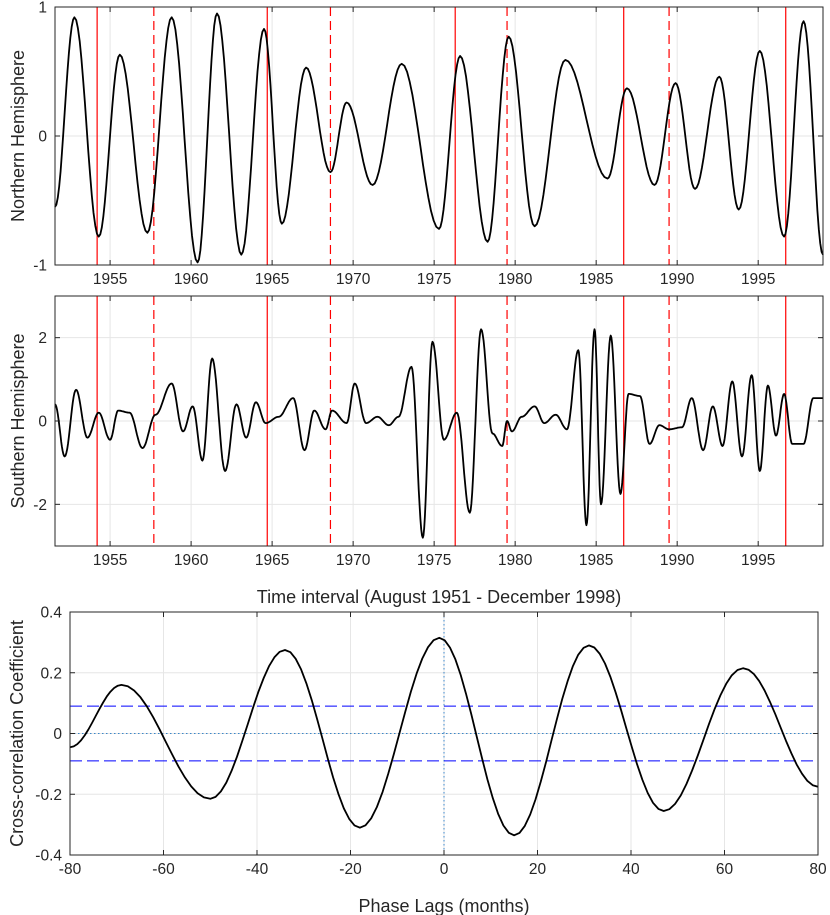 This screenshot has width=830, height=915. Describe the element at coordinates (17, 733) in the screenshot. I see `y-axis-label: Cross-correlation Coefficient` at that location.